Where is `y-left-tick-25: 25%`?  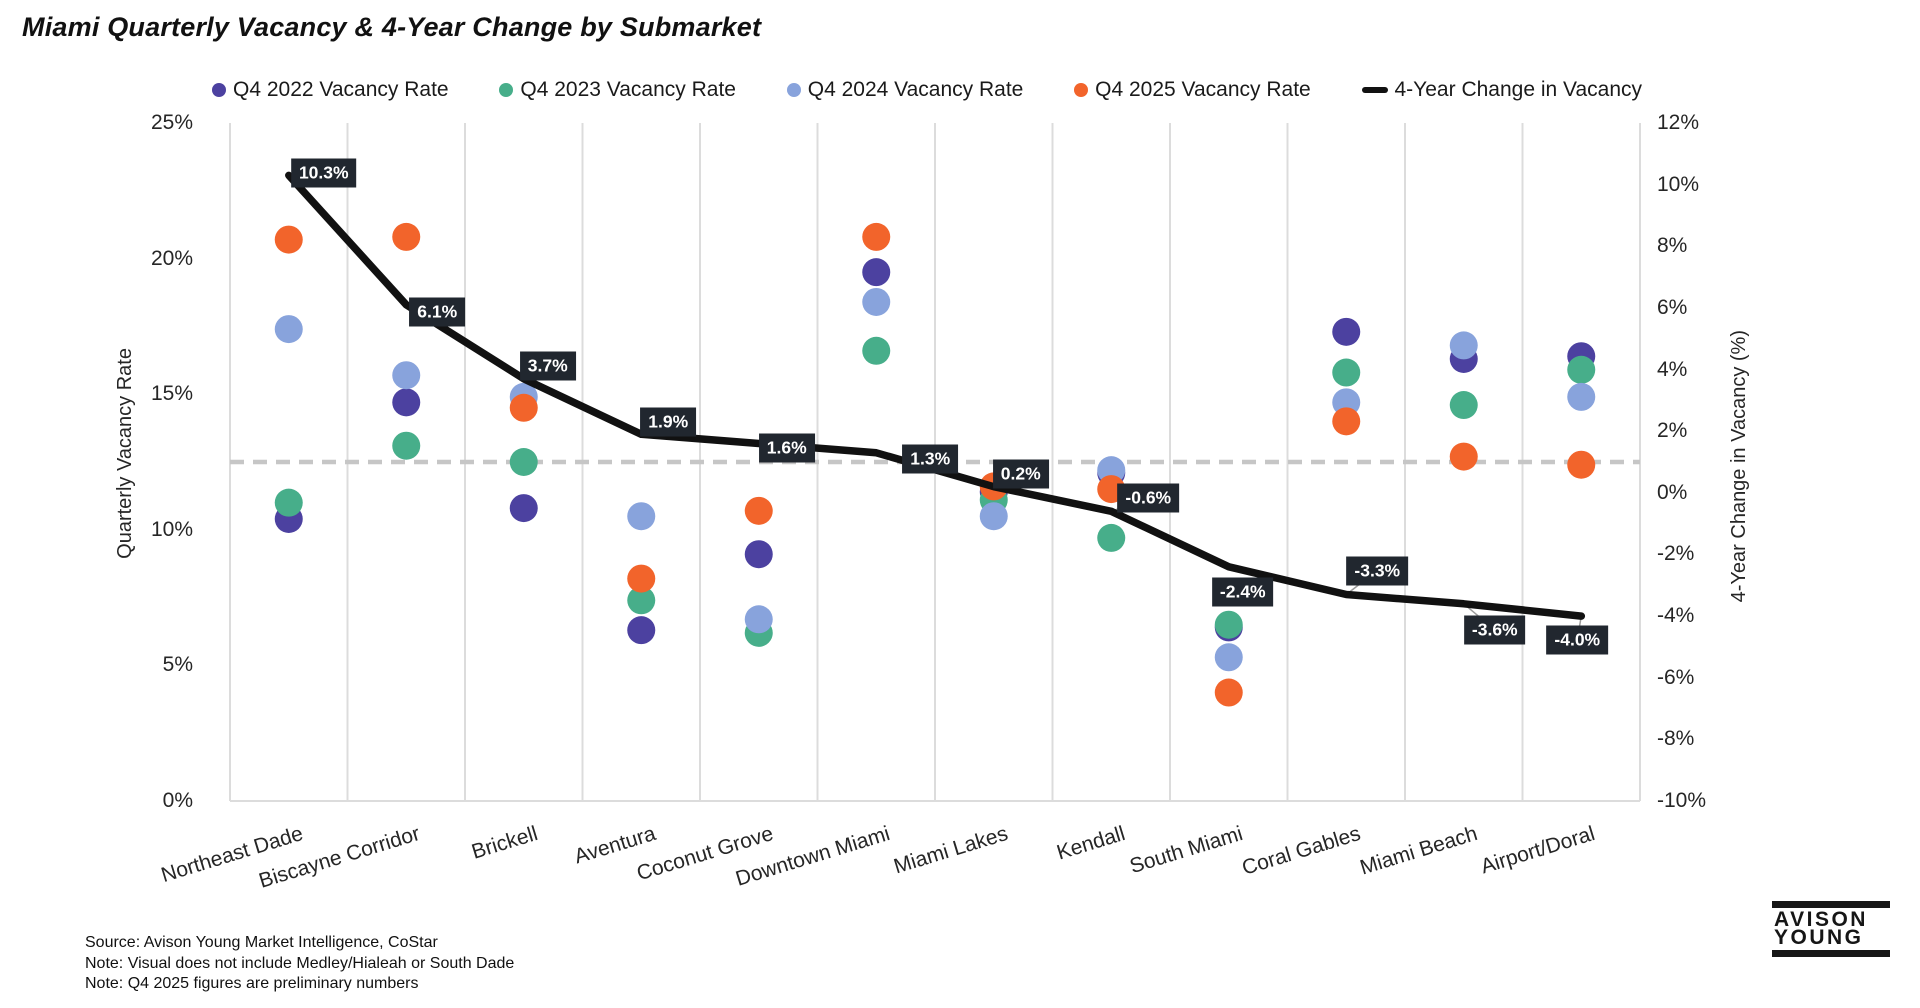
y-left-tick-25: 25% is located at coordinates (171, 122).